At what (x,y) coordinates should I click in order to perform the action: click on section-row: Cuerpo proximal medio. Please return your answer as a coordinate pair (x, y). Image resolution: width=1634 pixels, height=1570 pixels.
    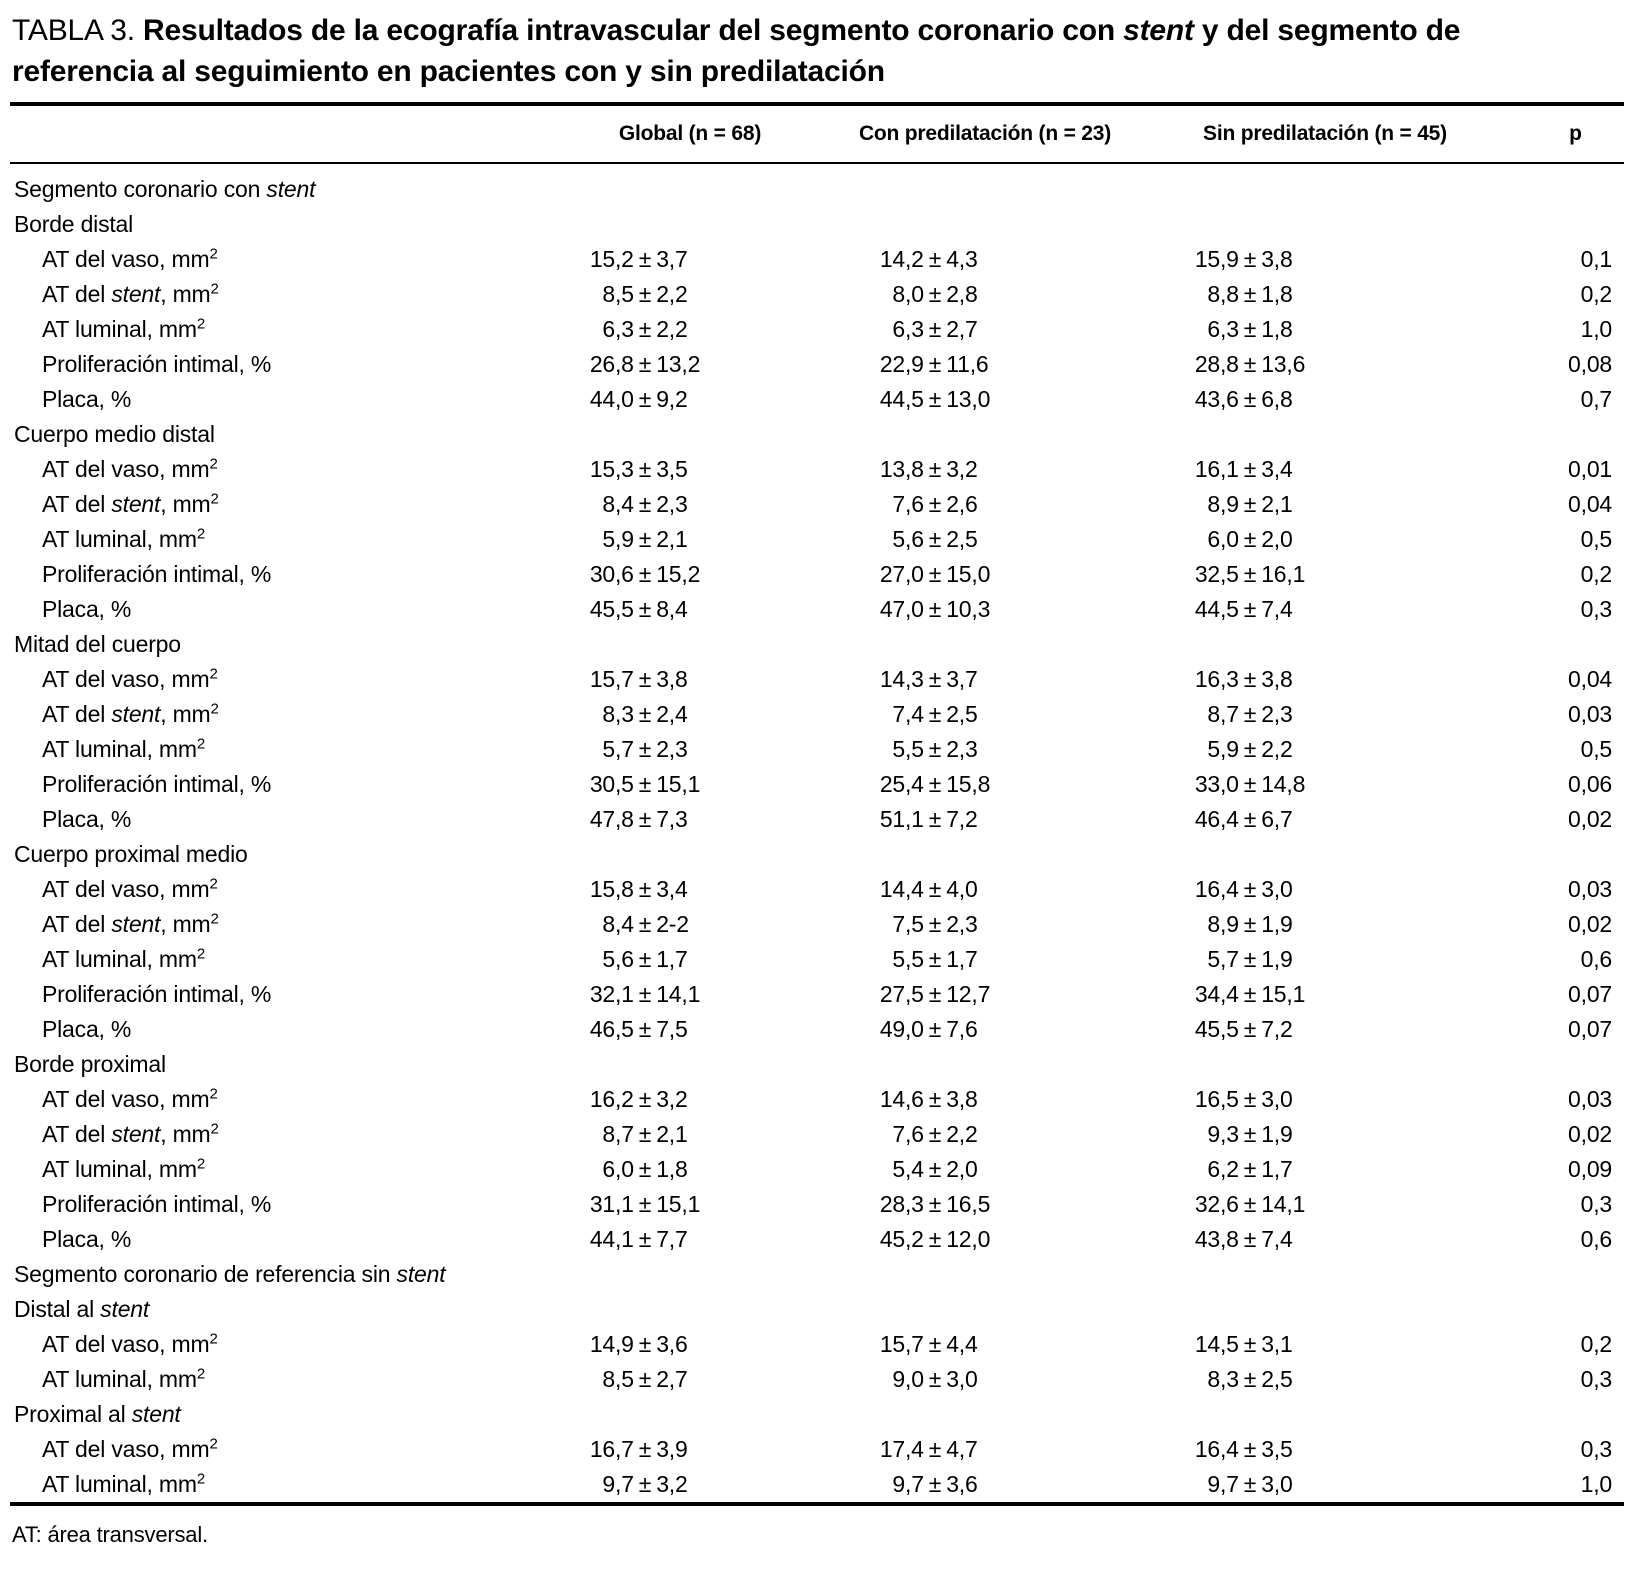
    Looking at the image, I should click on (817, 854).